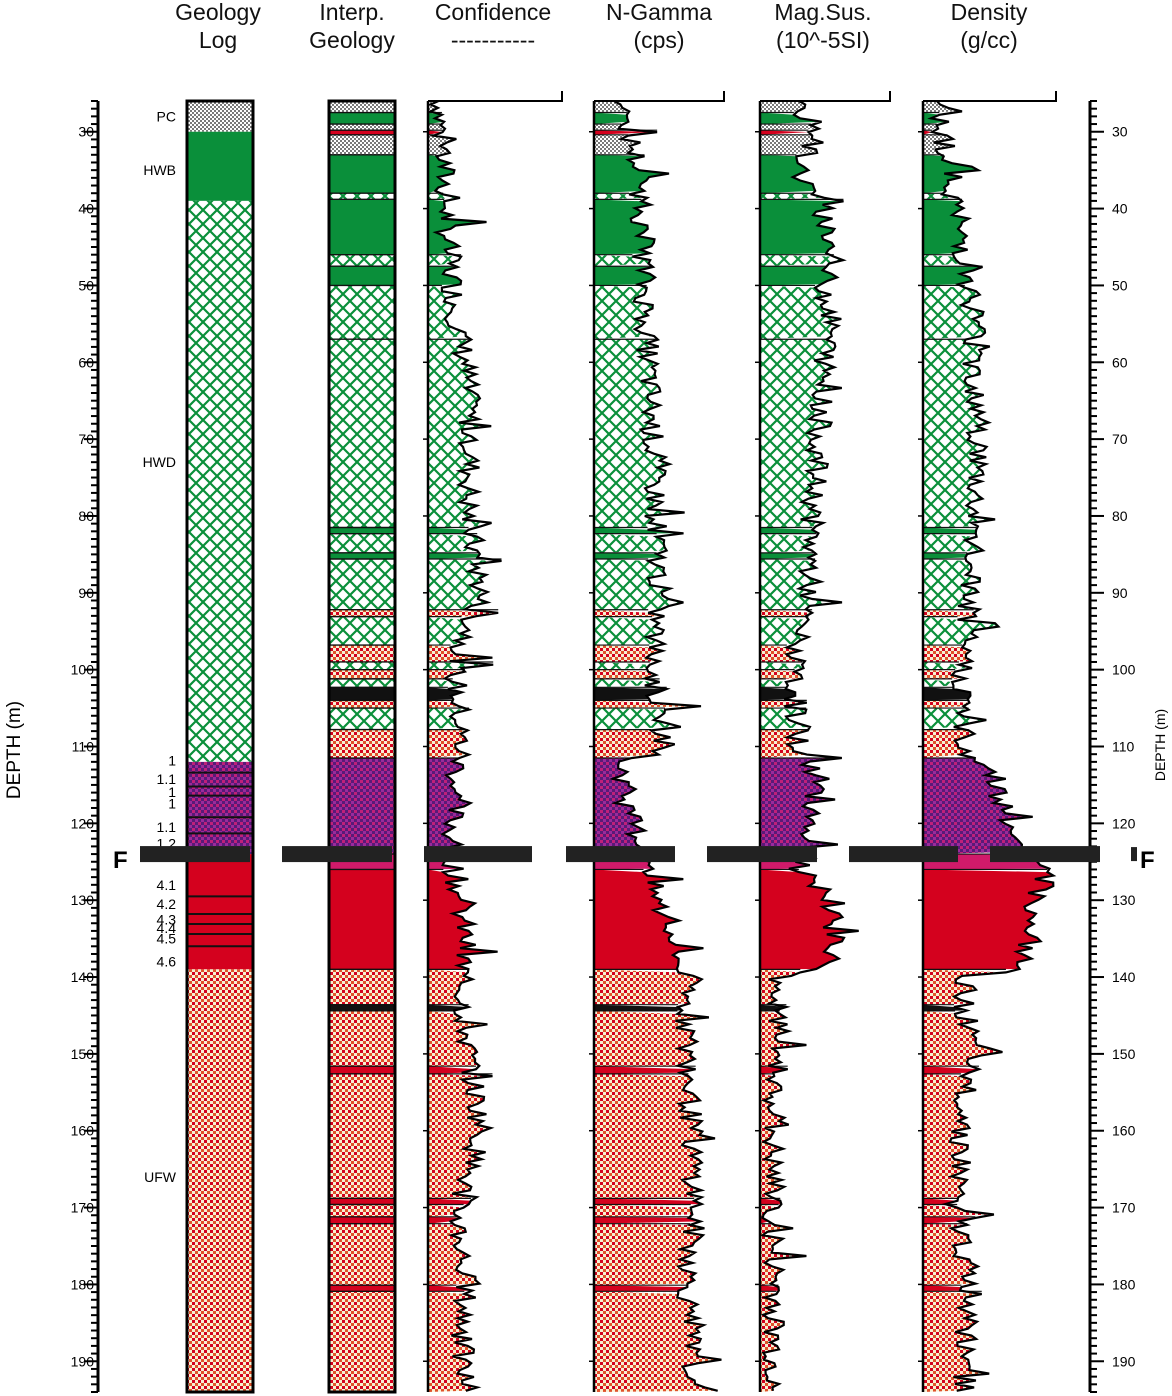  What do you see at coordinates (809, 746) in the screenshot?
I see `curve-line-mag_sus` at bounding box center [809, 746].